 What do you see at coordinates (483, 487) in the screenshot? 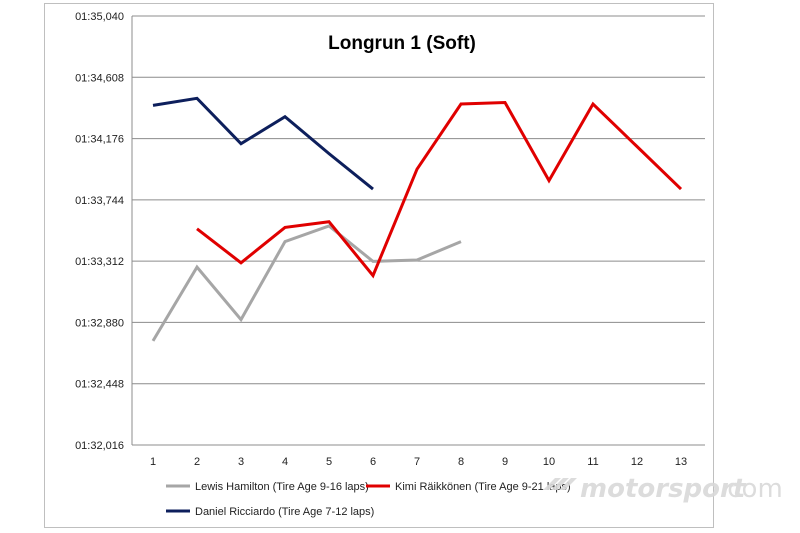
I see `legend-label: Kimi Räikkönen (Tire Age 9-21 laps)` at bounding box center [483, 487].